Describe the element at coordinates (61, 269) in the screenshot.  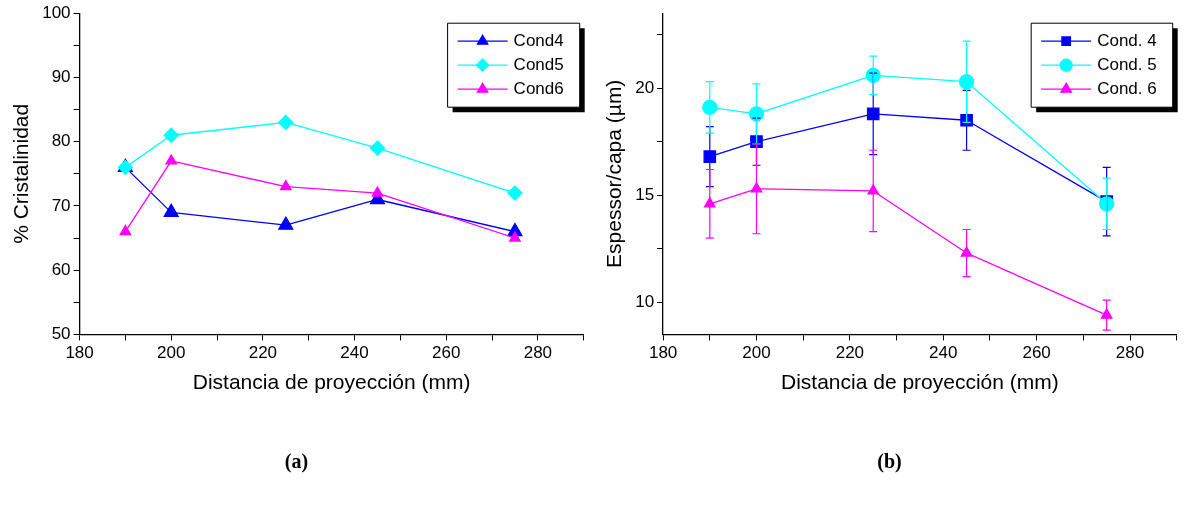
I see `y-tick-label: 60` at that location.